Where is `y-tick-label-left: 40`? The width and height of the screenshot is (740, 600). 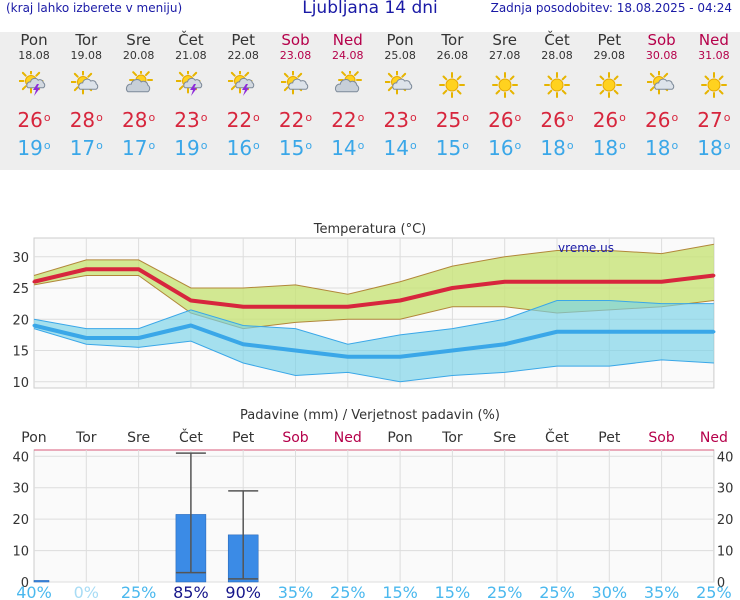 y-tick-label-left: 40 is located at coordinates (20, 457).